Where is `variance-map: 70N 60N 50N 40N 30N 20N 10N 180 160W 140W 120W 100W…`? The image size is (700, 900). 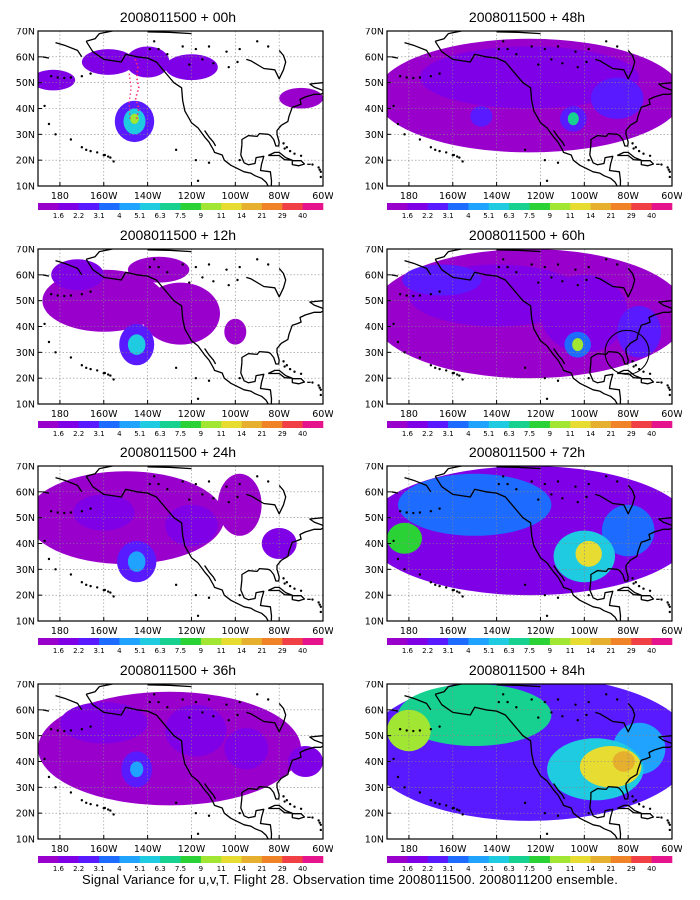 variance-map: 70N 60N 50N 40N 30N 20N 10N 180 160W 140W 120W 100W… is located at coordinates (174, 777).